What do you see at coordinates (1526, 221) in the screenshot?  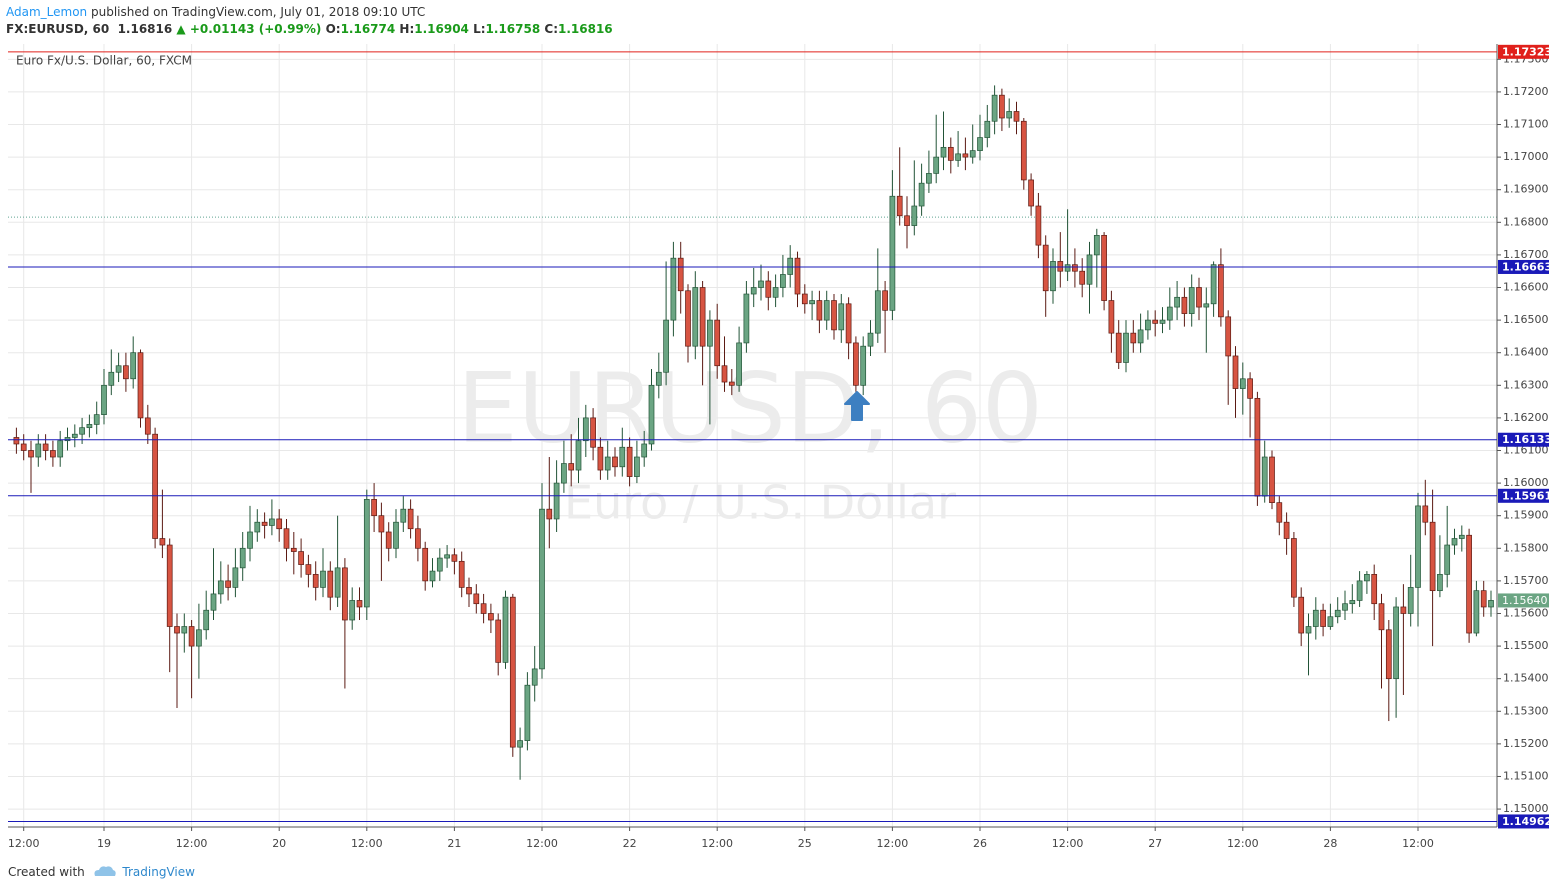 I see `y-tick-label: 1.16800` at bounding box center [1526, 221].